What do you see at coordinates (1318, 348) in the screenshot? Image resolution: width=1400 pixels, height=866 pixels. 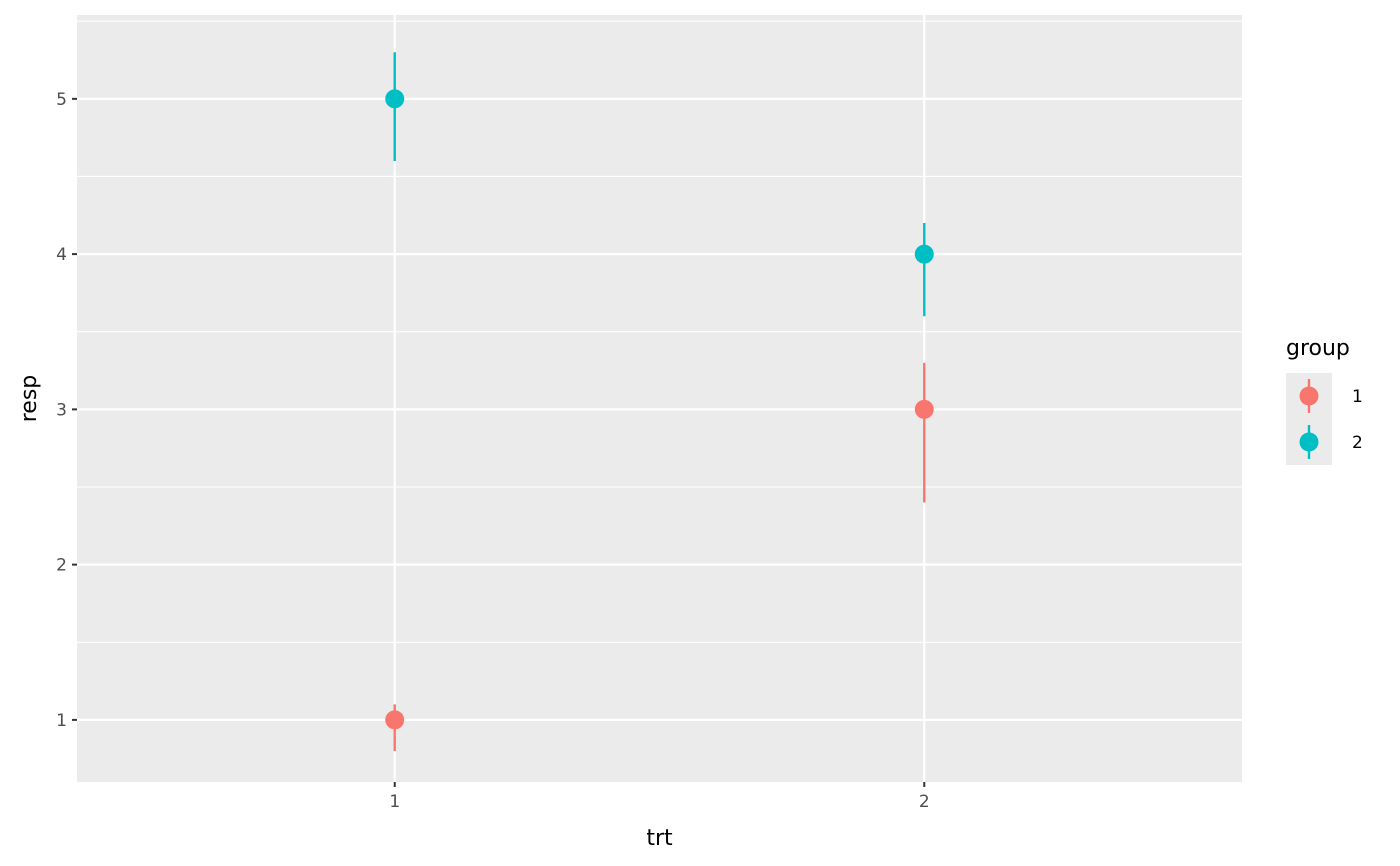 I see `legend-title: group` at bounding box center [1318, 348].